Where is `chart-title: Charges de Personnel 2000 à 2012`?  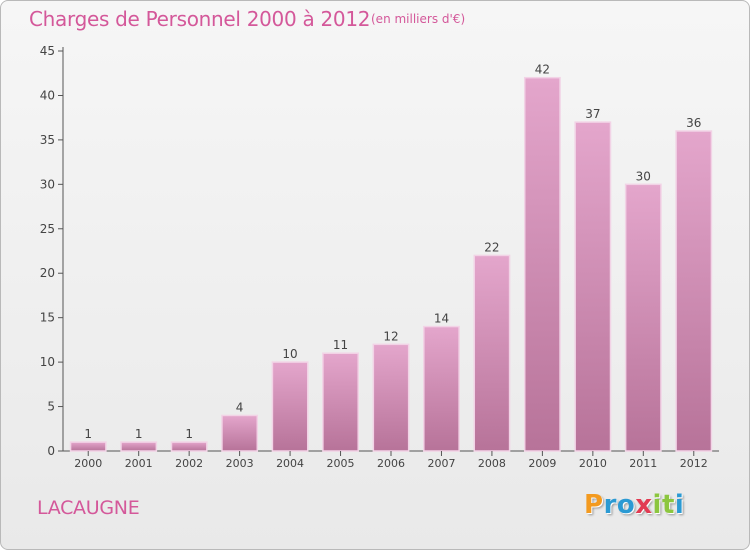
chart-title: Charges de Personnel 2000 à 2012 is located at coordinates (200, 19).